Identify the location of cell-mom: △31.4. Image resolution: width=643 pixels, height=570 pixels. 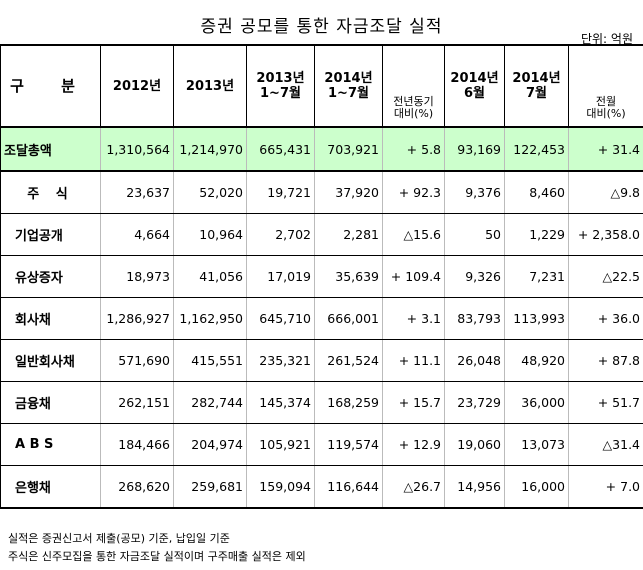
(605, 444).